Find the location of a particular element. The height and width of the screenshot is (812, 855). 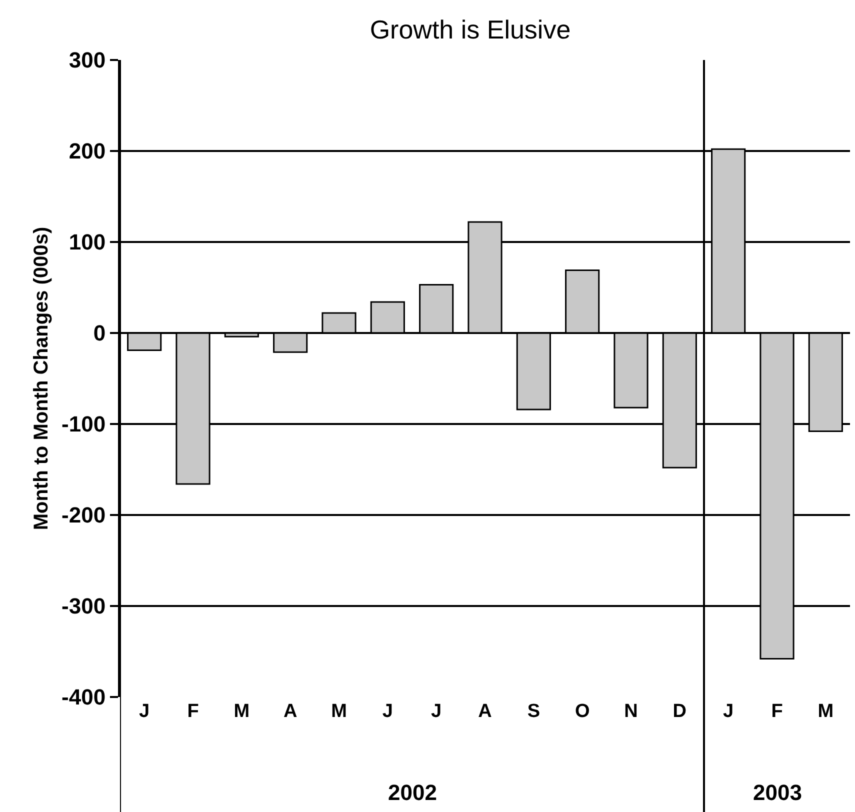

y-tick-label: -100 is located at coordinates (84, 424).